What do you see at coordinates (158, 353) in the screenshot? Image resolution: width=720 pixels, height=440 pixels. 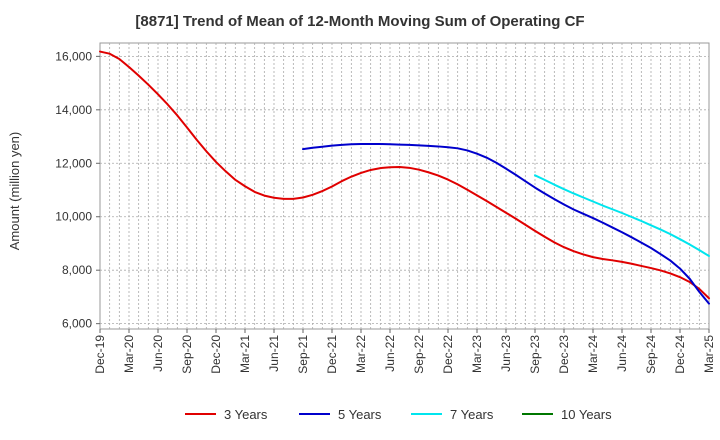 I see `x-tick-label: Jun-20` at bounding box center [158, 353].